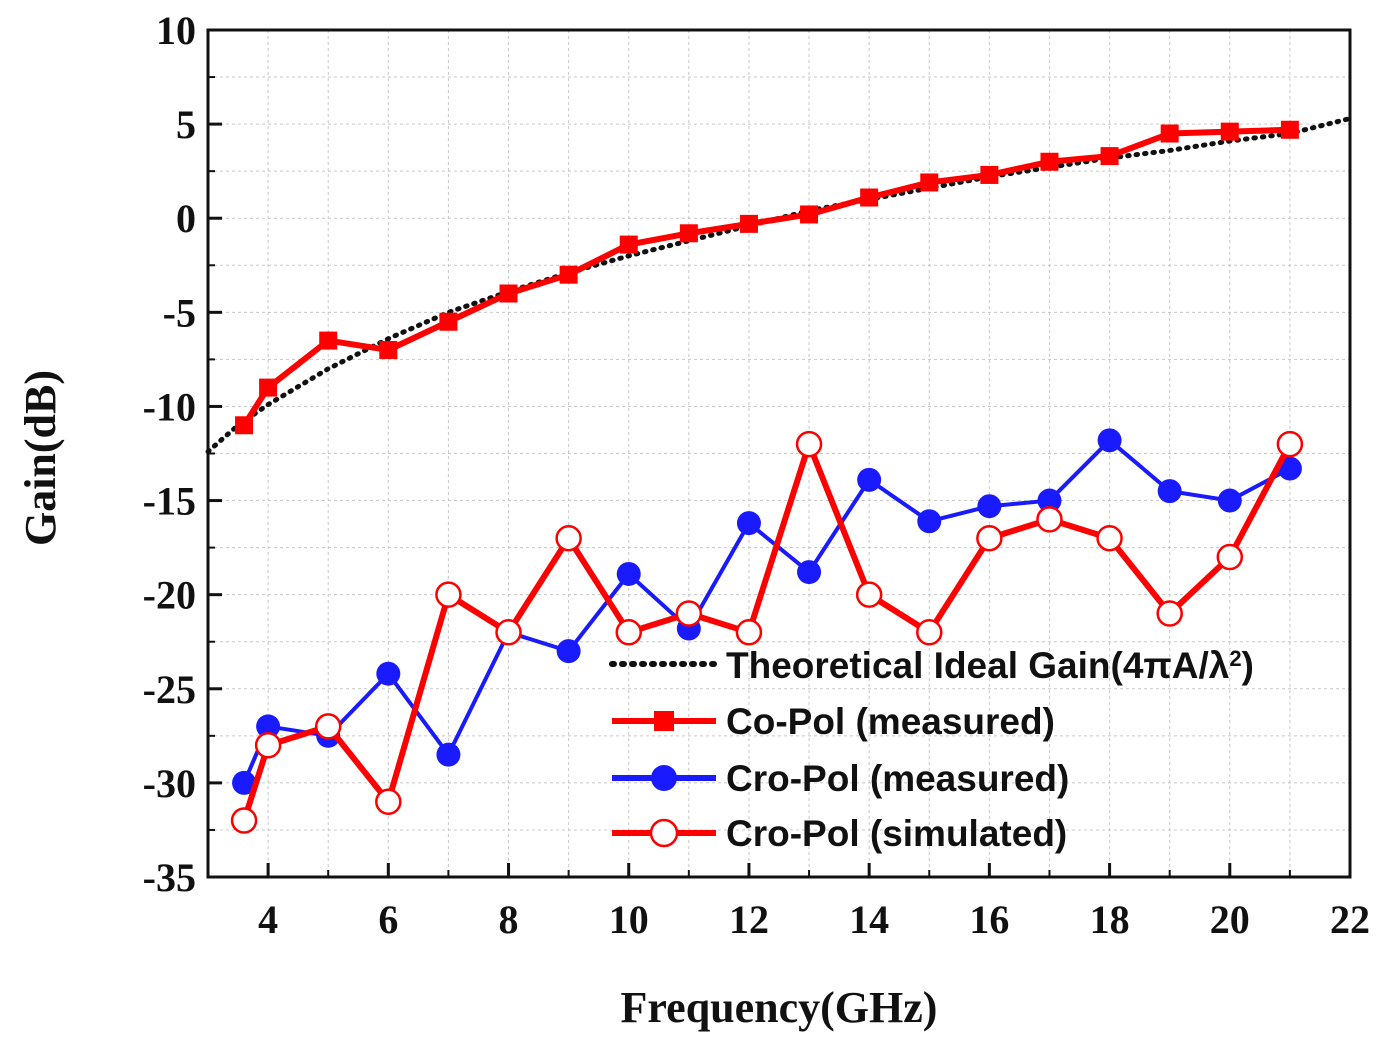 The width and height of the screenshot is (1383, 1059). Describe the element at coordinates (890, 721) in the screenshot. I see `legend-label-co-pol-measured: Co-Pol (measured)` at that location.